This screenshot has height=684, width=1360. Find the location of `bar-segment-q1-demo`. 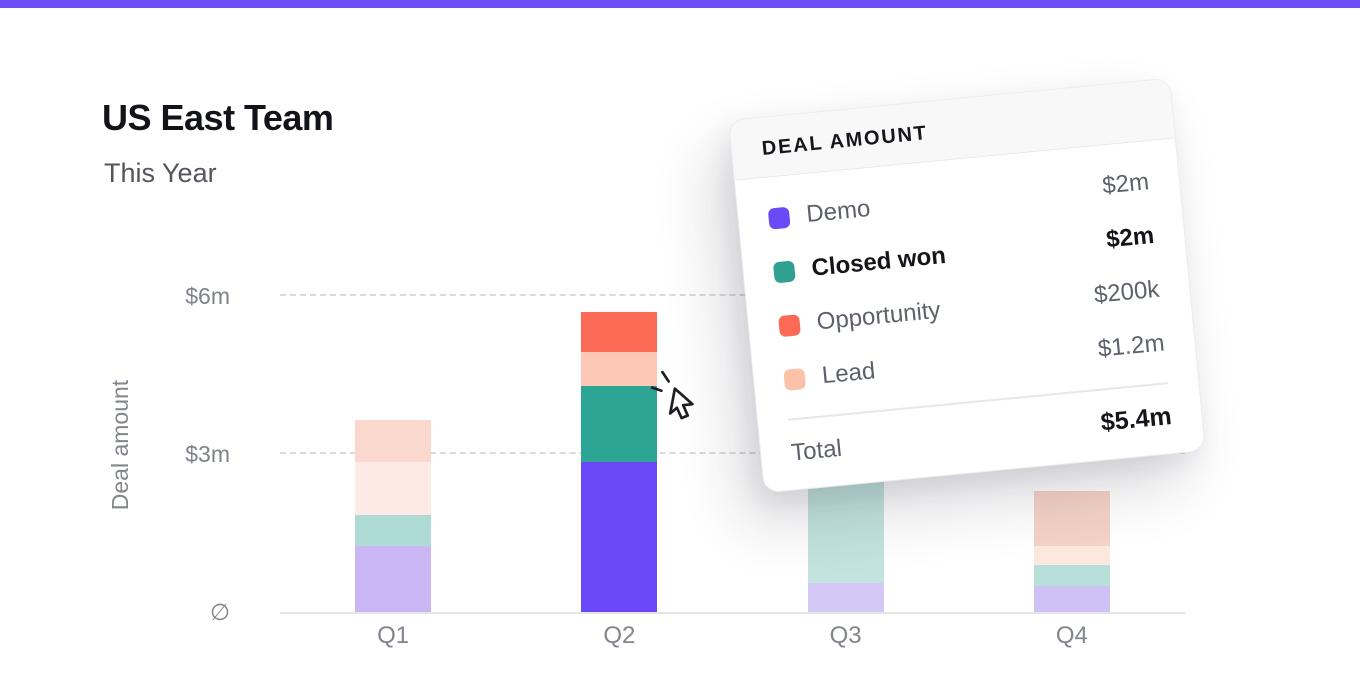

bar-segment-q1-demo is located at coordinates (393, 579).